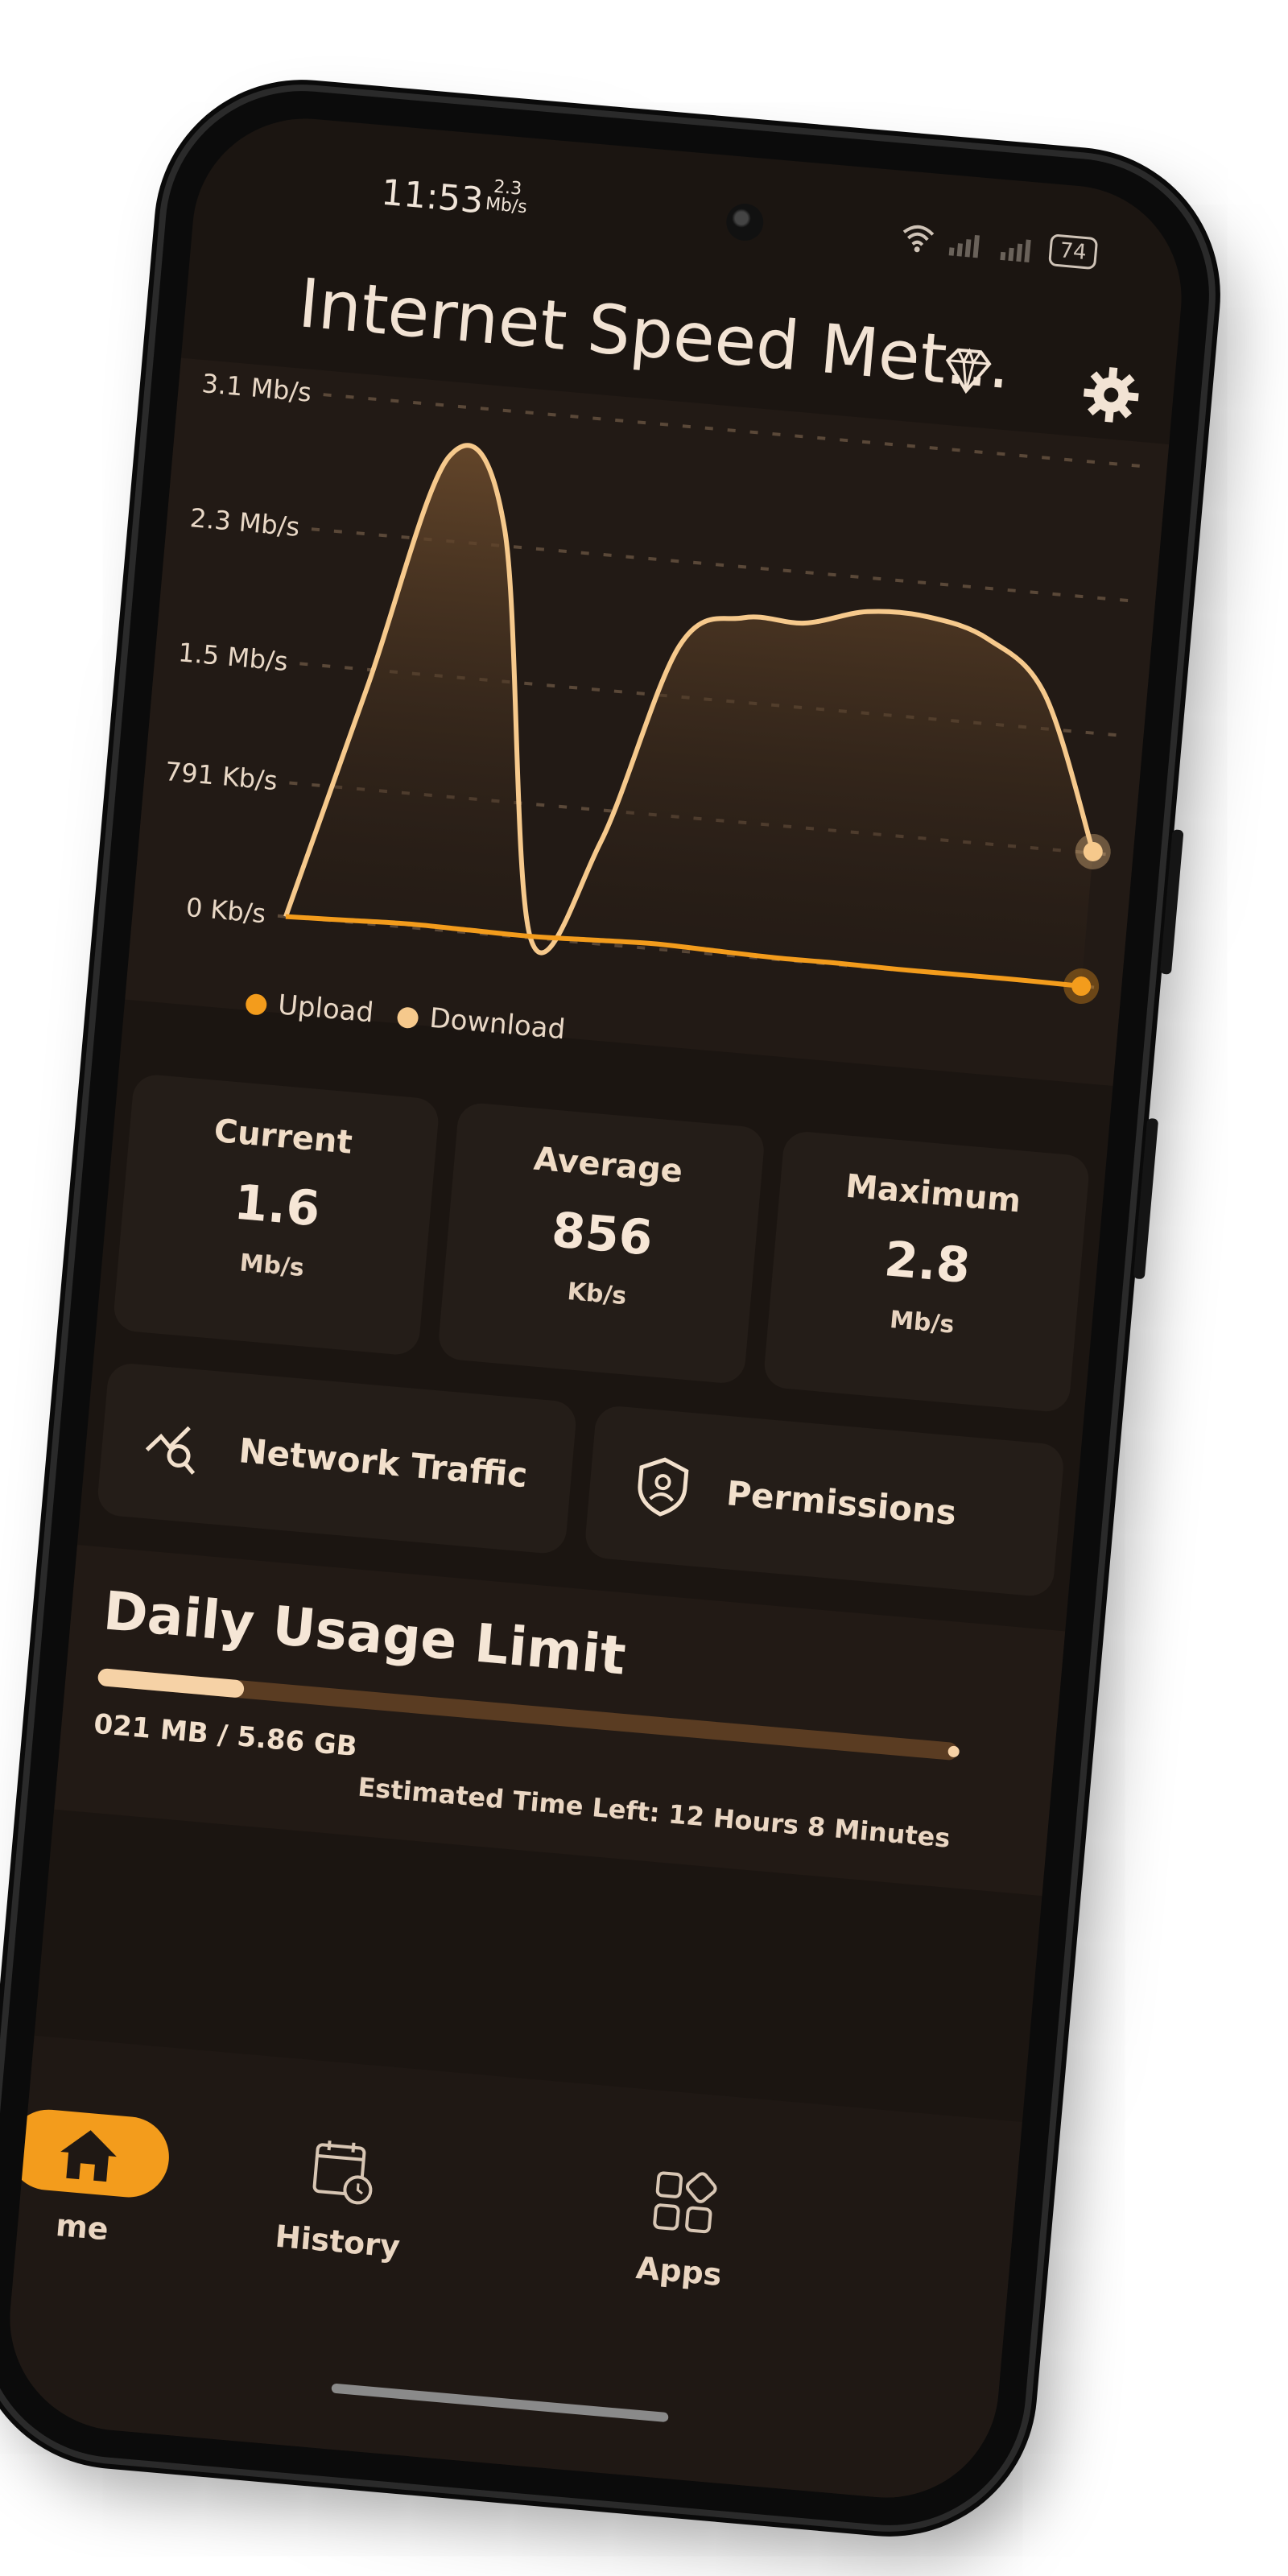 The width and height of the screenshot is (1288, 2576). I want to click on stat-label: Maximum, so click(933, 1193).